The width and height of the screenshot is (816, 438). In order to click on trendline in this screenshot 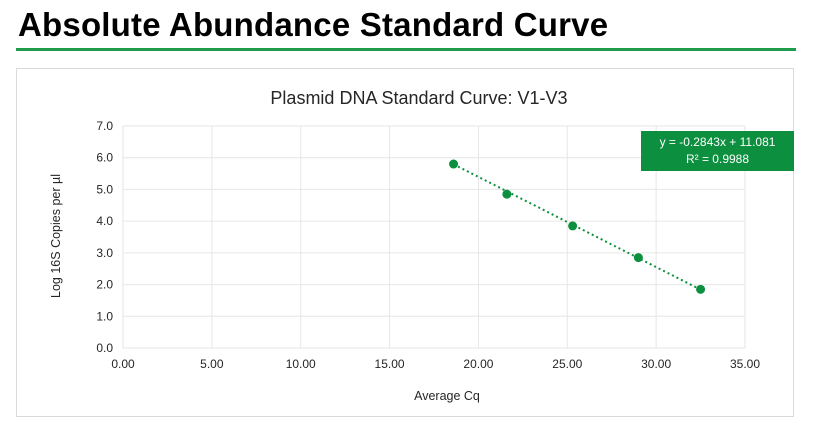, I will do `click(577, 227)`.